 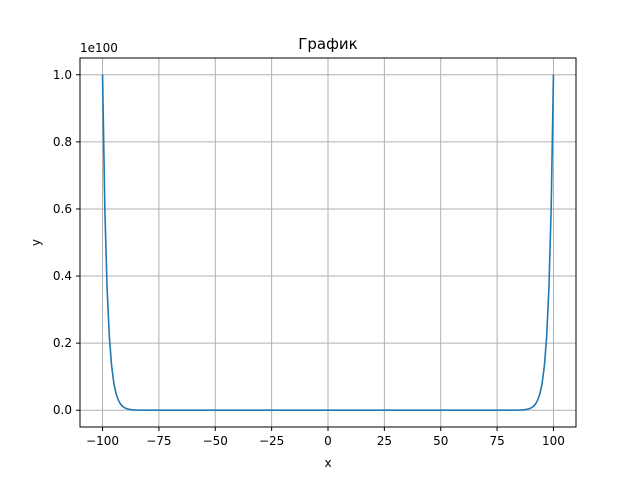 I want to click on x-tick-label: −25, so click(x=271, y=441).